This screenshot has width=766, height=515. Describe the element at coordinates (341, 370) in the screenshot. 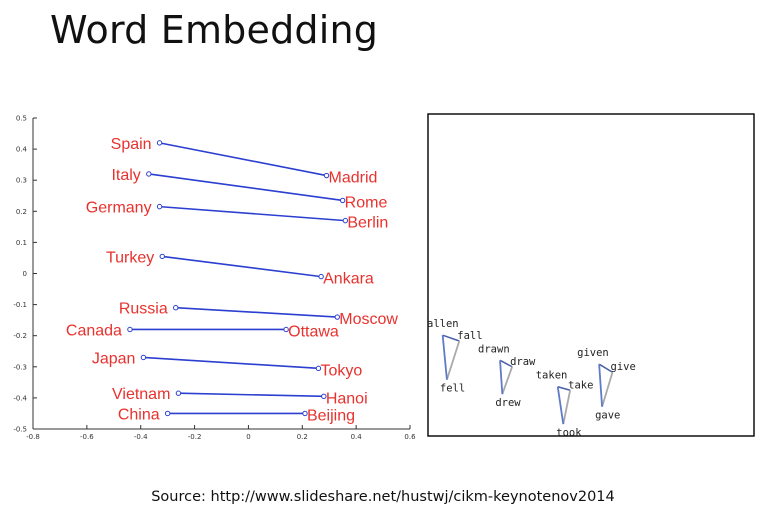

I see `capital-label: Tokyo` at that location.